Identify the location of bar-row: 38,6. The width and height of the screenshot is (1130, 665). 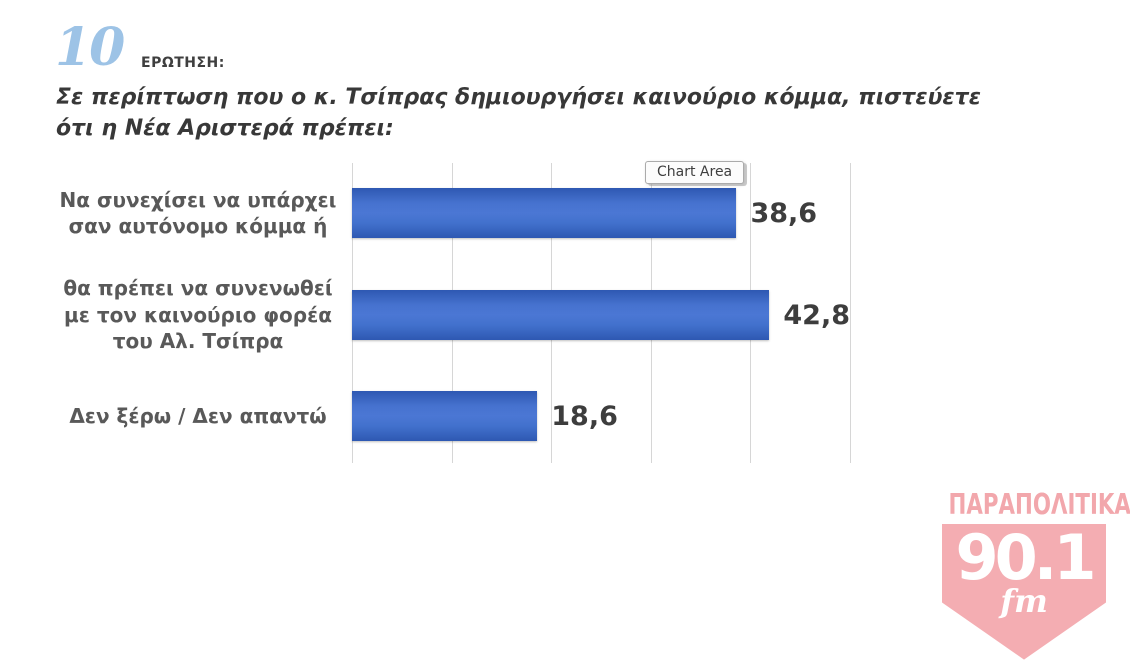
(601, 213).